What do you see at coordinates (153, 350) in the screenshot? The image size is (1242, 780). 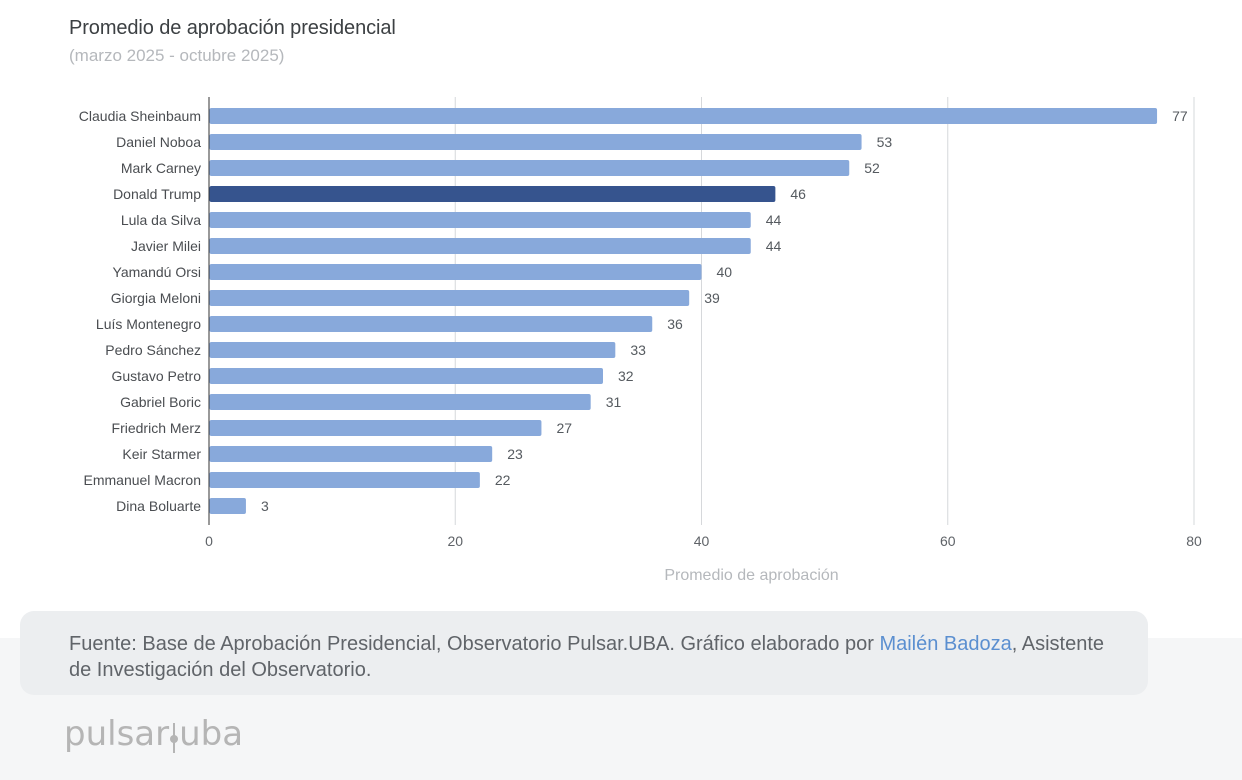 I see `category-label: Pedro Sánchez` at bounding box center [153, 350].